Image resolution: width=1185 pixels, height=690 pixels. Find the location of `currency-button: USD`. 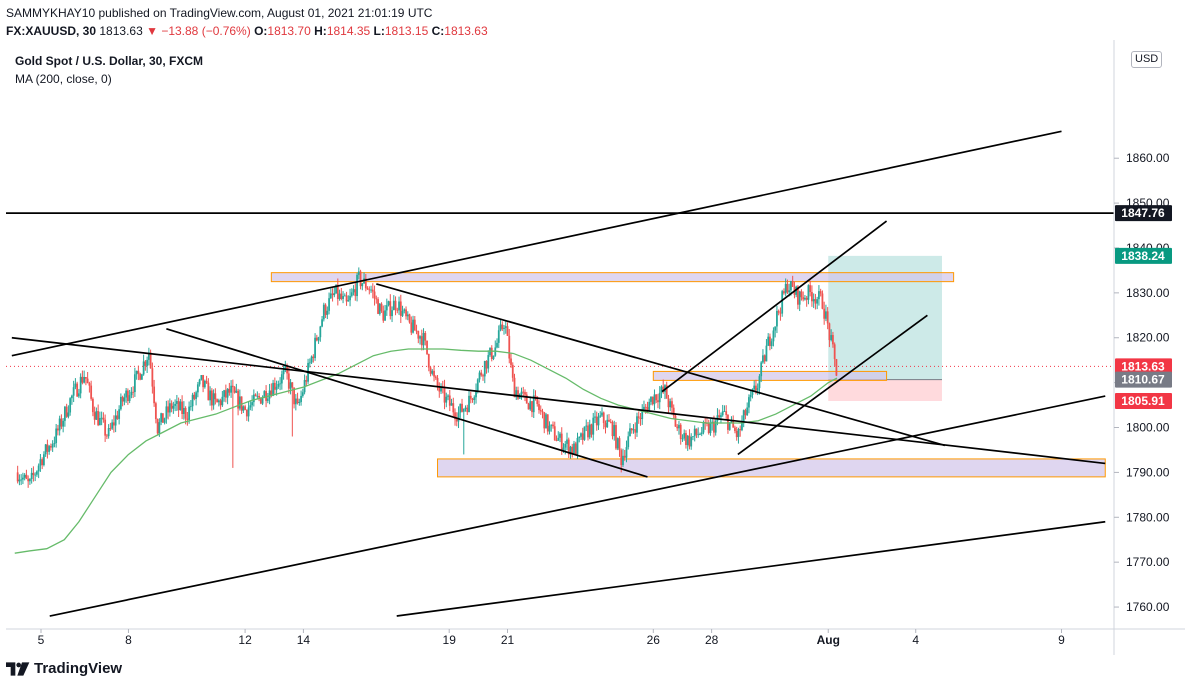

currency-button: USD is located at coordinates (1147, 59).